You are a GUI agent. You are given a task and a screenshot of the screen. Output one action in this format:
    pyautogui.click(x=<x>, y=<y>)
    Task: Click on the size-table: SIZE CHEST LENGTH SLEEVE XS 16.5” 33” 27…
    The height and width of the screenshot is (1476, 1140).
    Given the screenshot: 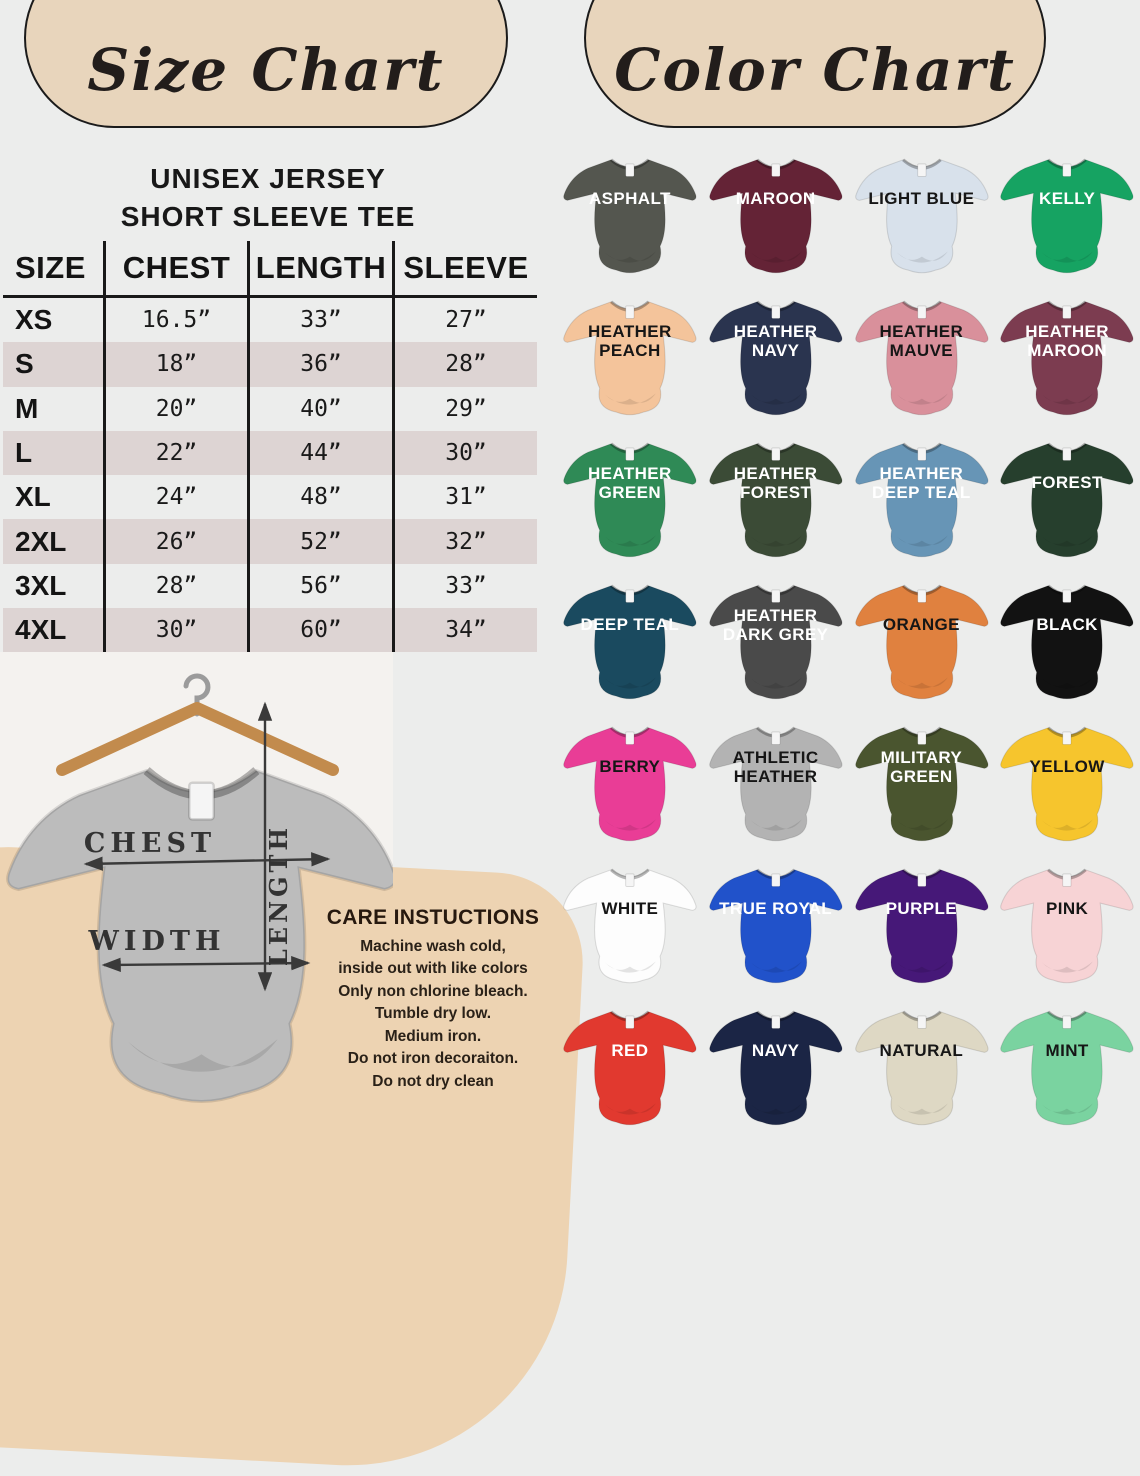 What is the action you would take?
    pyautogui.click(x=270, y=447)
    